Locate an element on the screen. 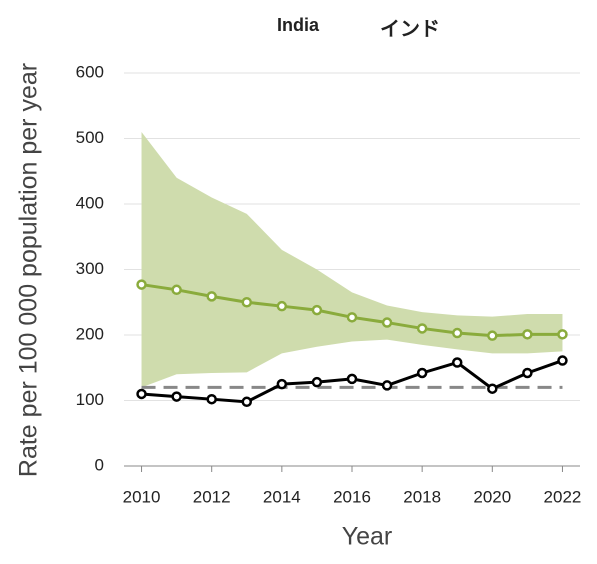 The image size is (597, 564). x-tick-label: 2012 is located at coordinates (212, 496).